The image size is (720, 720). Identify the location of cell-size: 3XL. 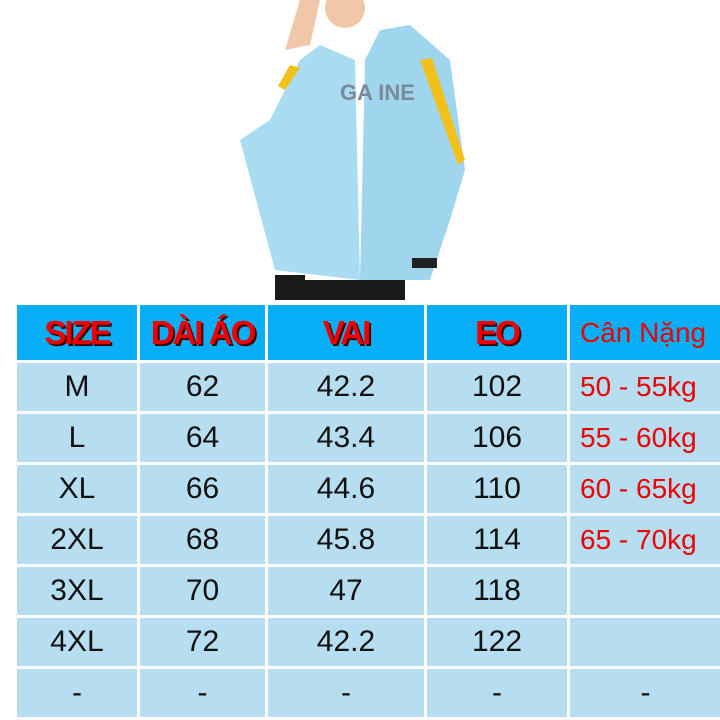
(77, 591).